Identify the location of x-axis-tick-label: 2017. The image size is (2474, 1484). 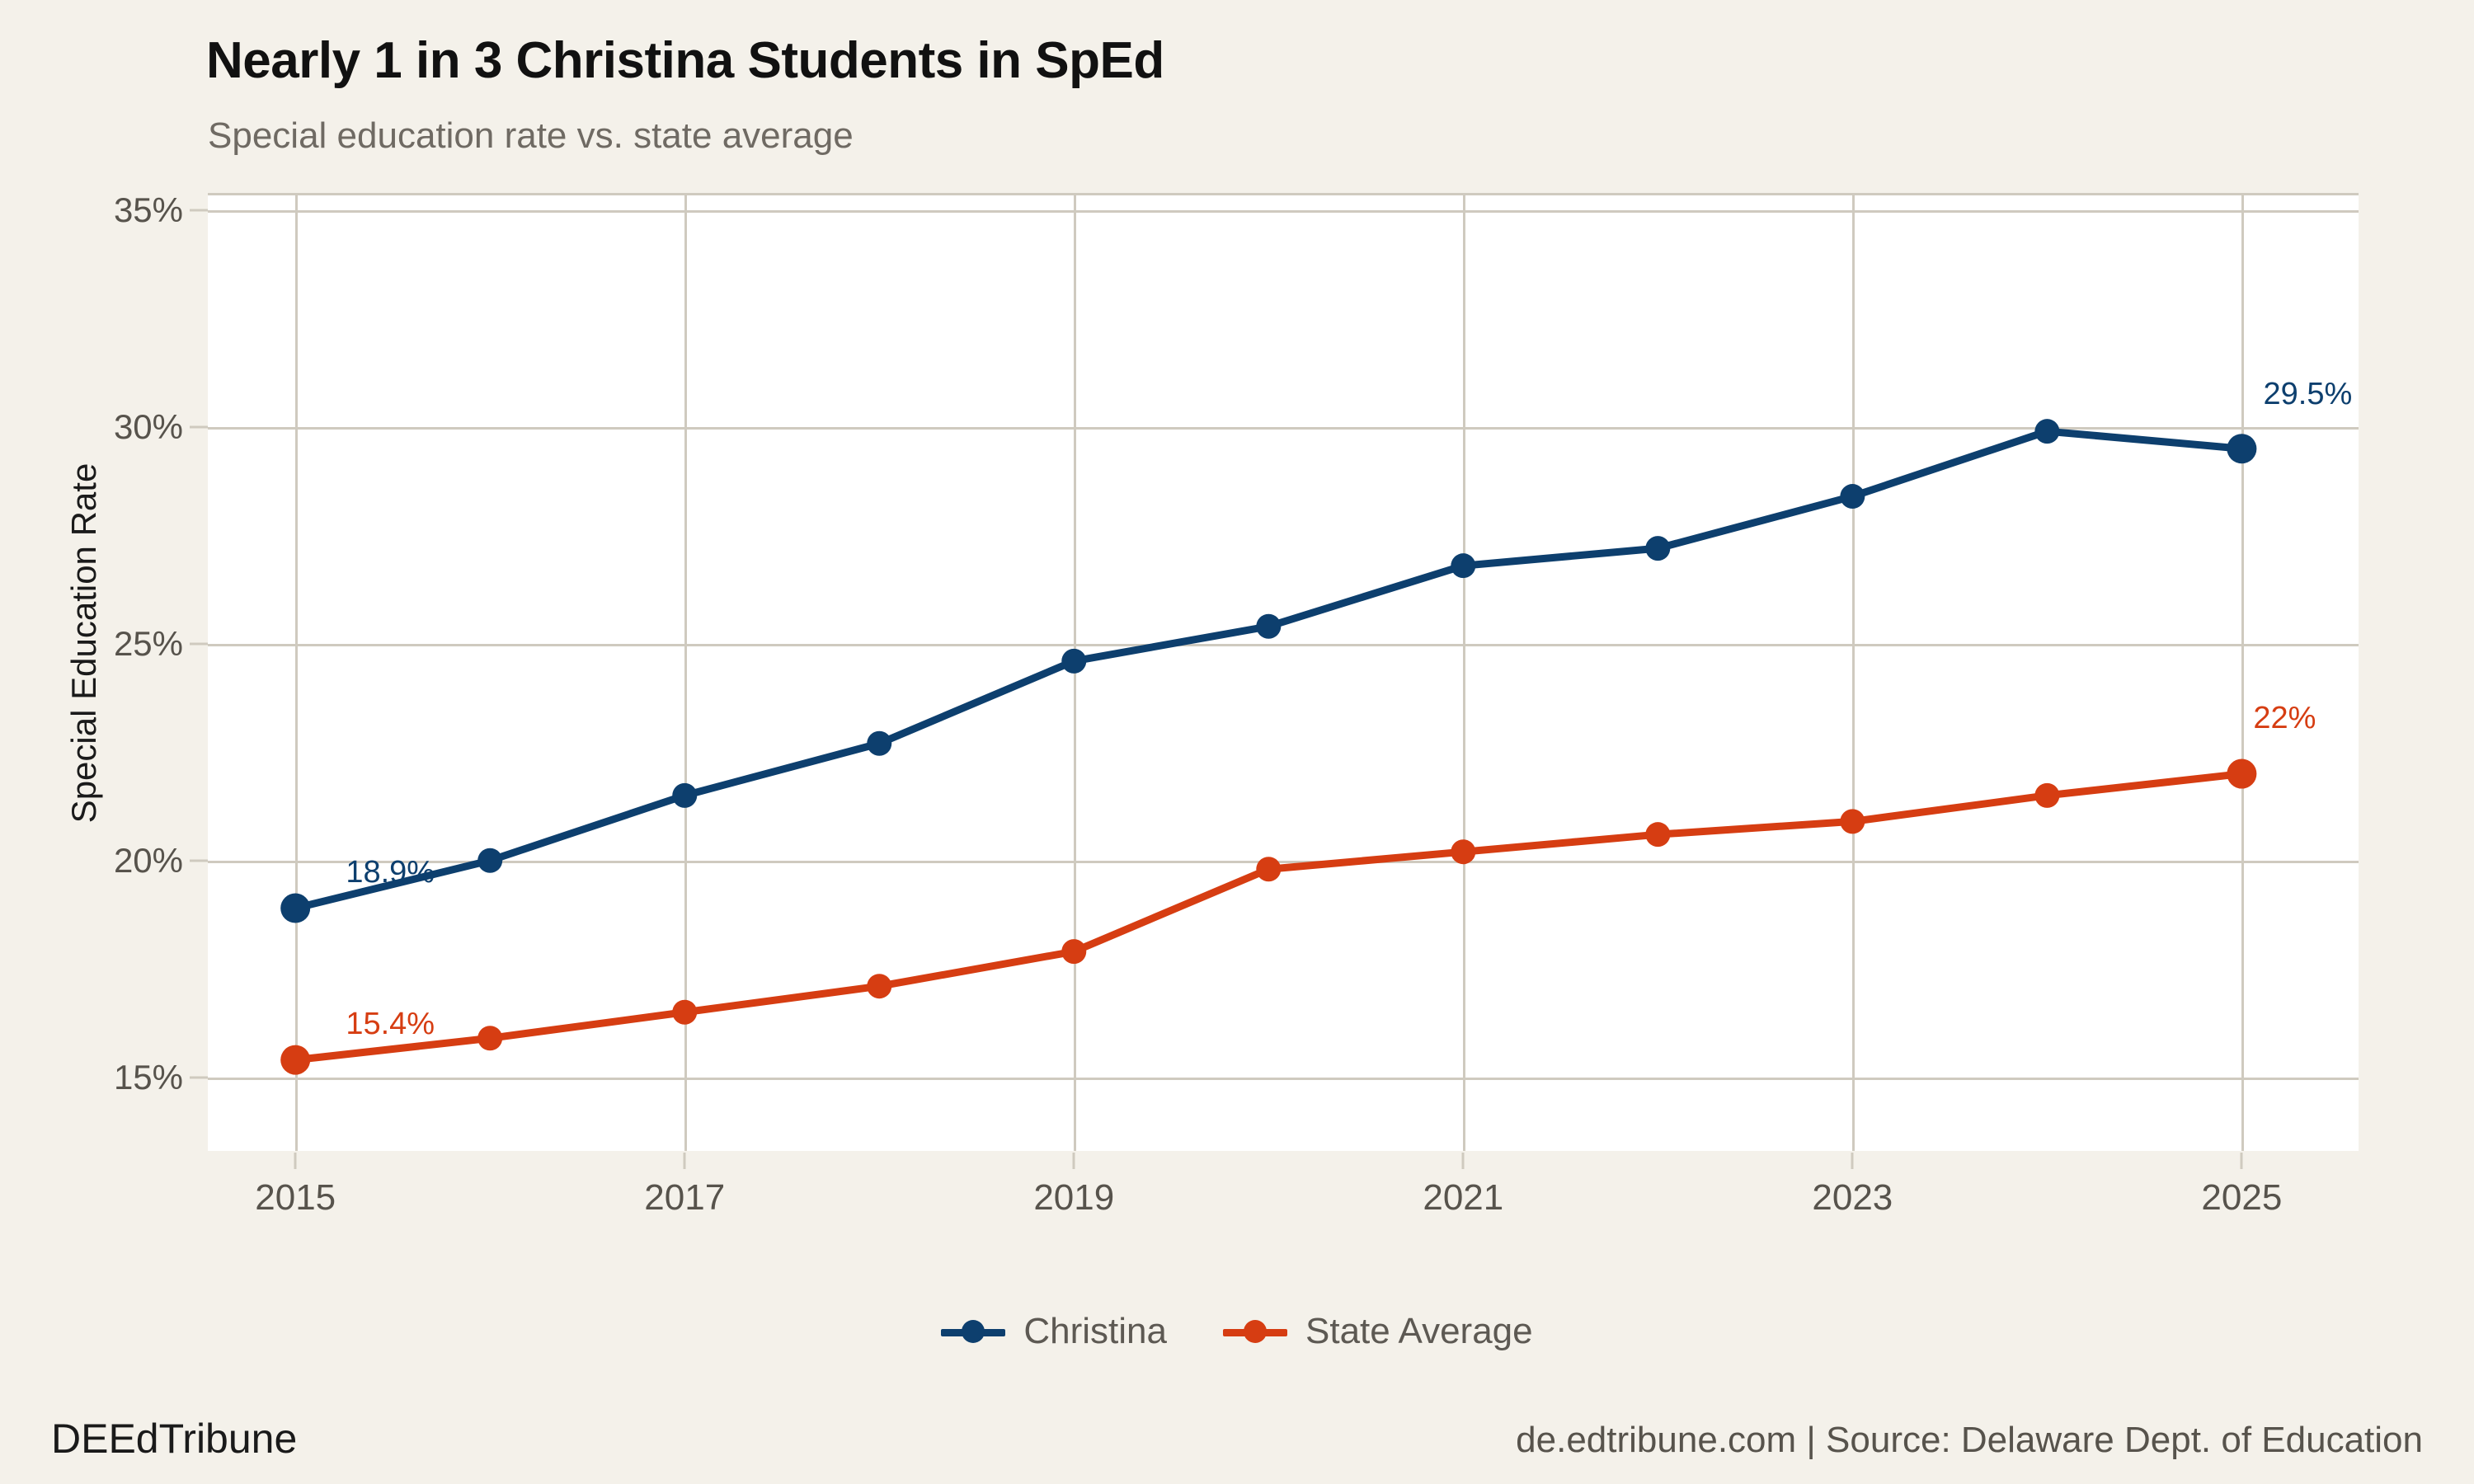
(685, 1197).